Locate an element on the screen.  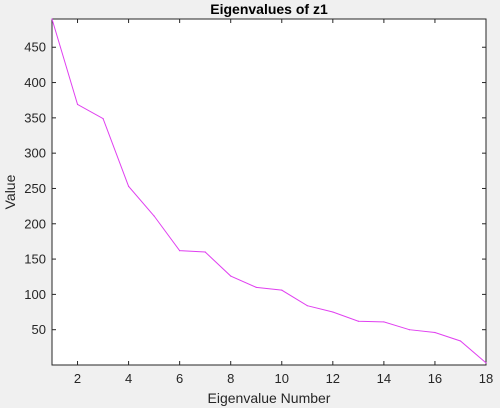
x-tick-label: 8 is located at coordinates (230, 378).